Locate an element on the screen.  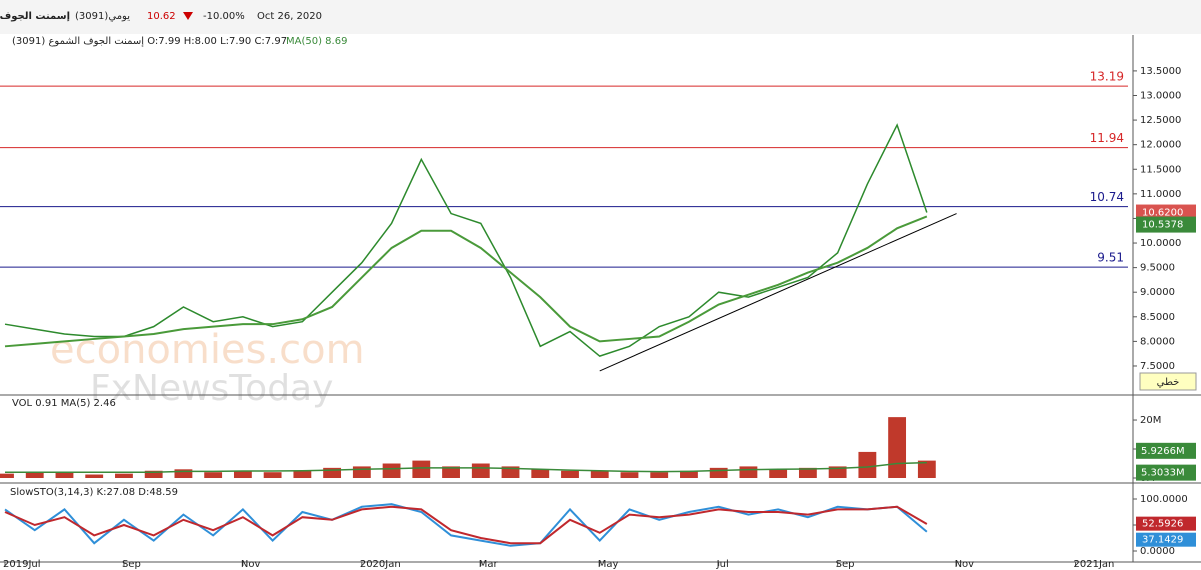
y-tick-label: 12.5000 is located at coordinates (1160, 120).